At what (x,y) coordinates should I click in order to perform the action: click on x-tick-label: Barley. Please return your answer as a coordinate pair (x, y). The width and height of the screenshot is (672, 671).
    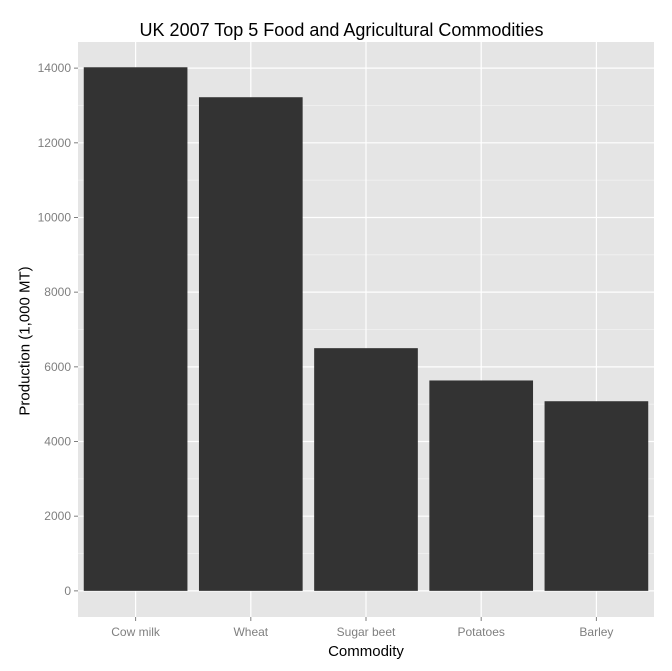
    Looking at the image, I should click on (596, 632).